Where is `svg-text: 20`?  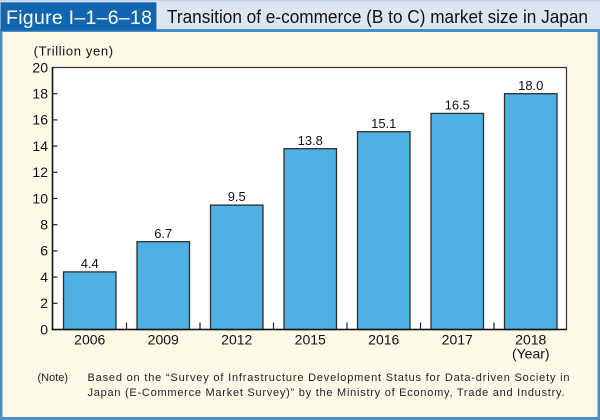 svg-text: 20 is located at coordinates (40, 67).